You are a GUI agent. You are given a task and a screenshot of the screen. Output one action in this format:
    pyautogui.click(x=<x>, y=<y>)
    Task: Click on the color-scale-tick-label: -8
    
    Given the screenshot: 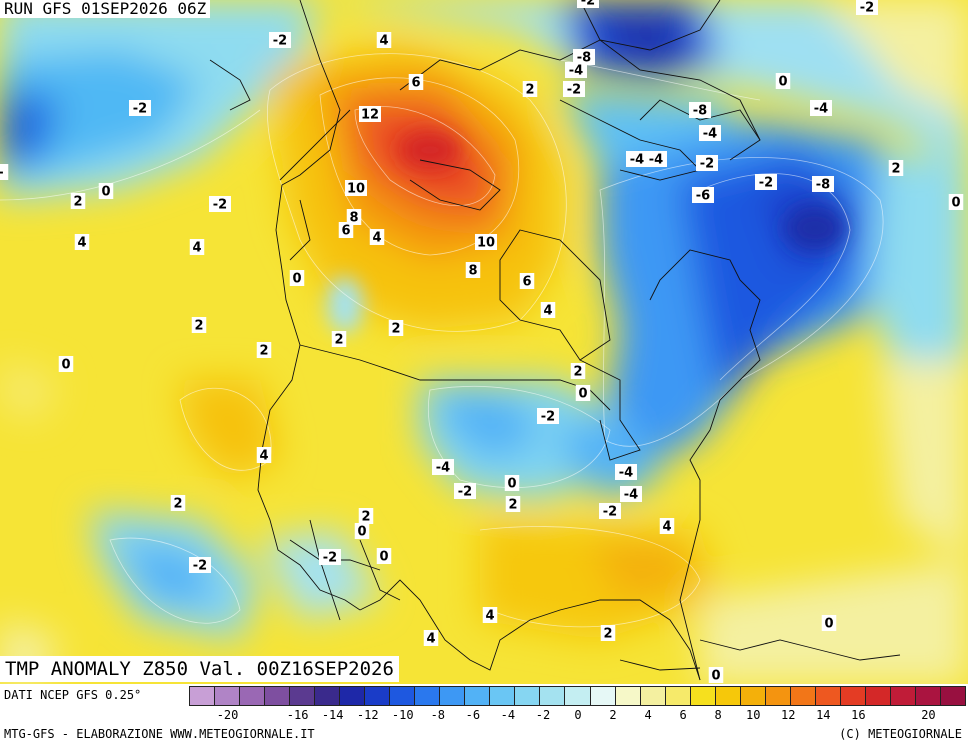 What is the action you would take?
    pyautogui.click(x=438, y=715)
    